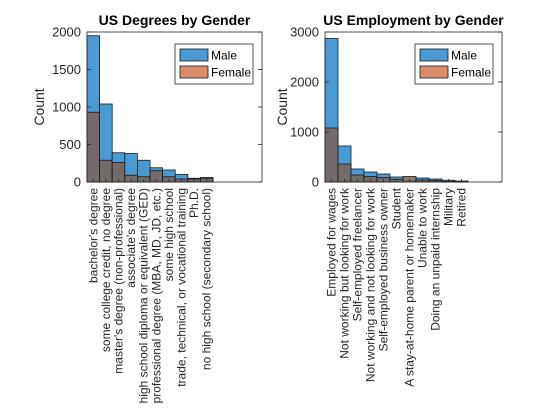 The height and width of the screenshot is (420, 560). Describe the element at coordinates (131, 238) in the screenshot. I see `x-tick-label: associate's degree` at that location.